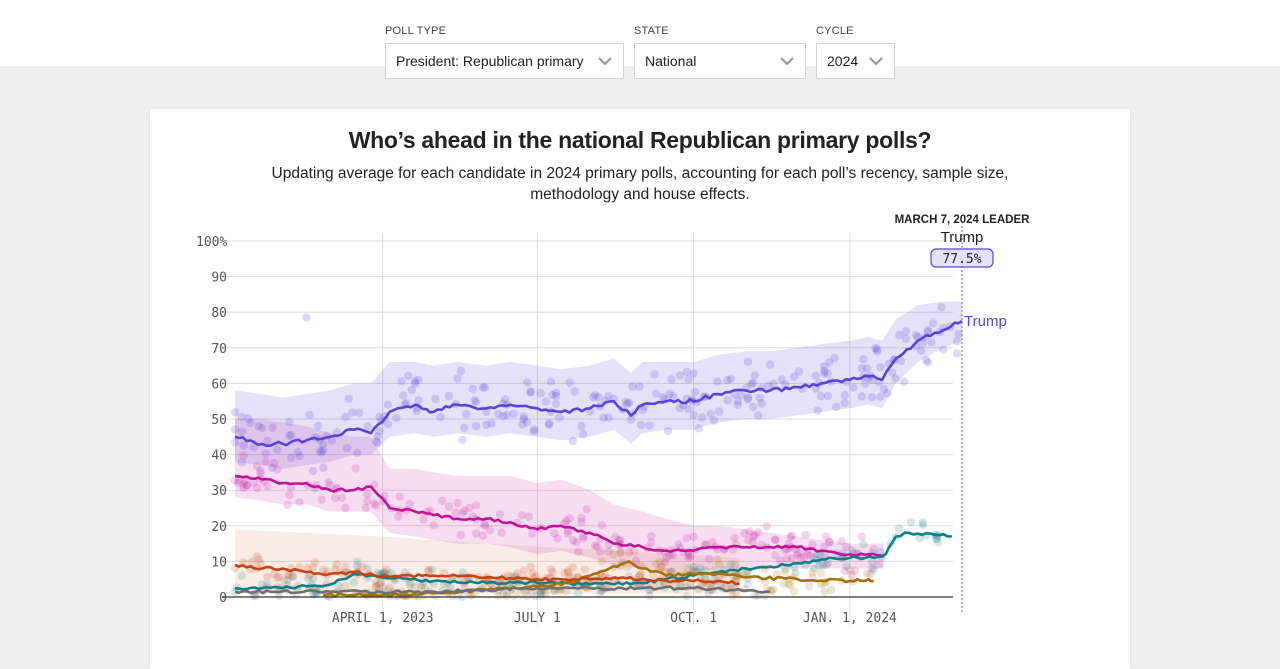 The width and height of the screenshot is (1280, 669). What do you see at coordinates (720, 61) in the screenshot?
I see `state-select: National` at bounding box center [720, 61].